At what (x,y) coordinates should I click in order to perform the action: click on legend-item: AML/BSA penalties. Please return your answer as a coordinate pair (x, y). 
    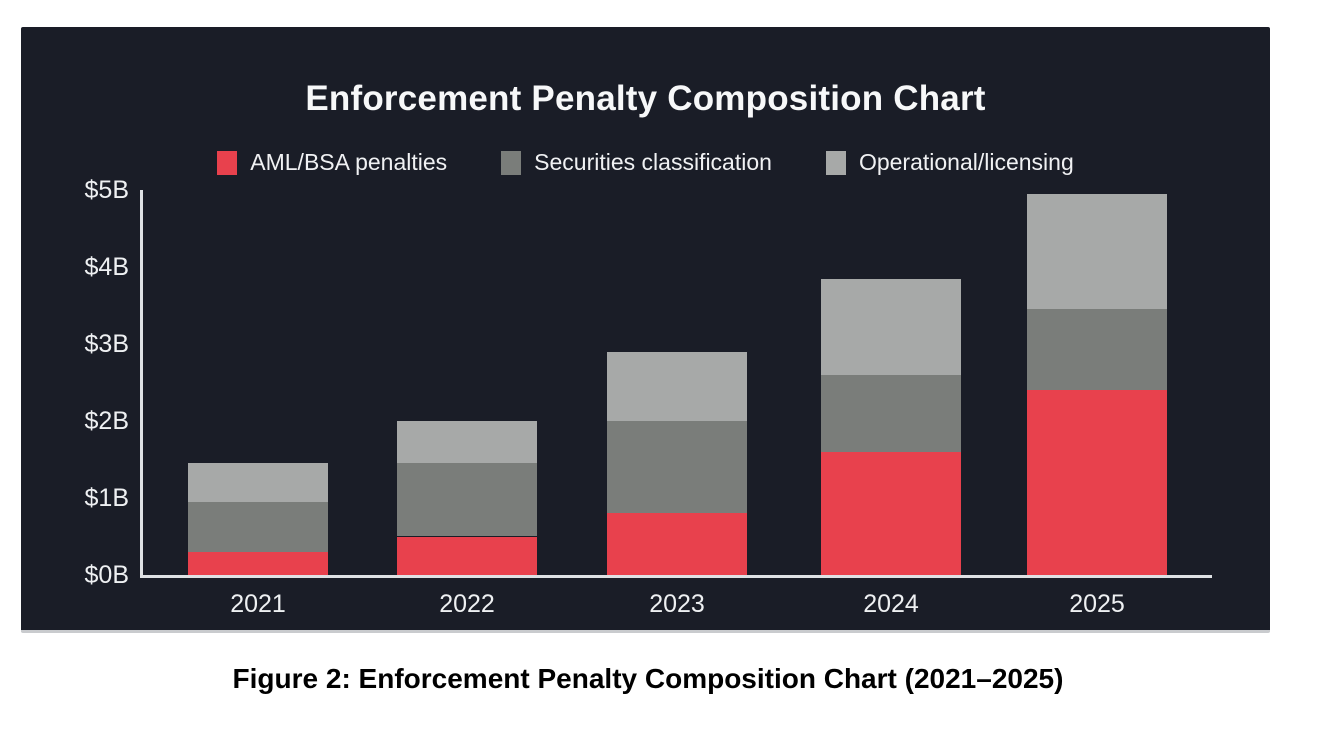
    Looking at the image, I should click on (332, 162).